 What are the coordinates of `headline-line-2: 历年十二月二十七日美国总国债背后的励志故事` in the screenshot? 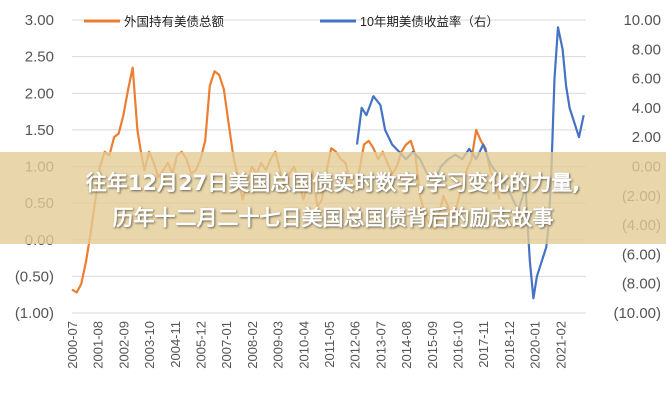 It's located at (333, 218).